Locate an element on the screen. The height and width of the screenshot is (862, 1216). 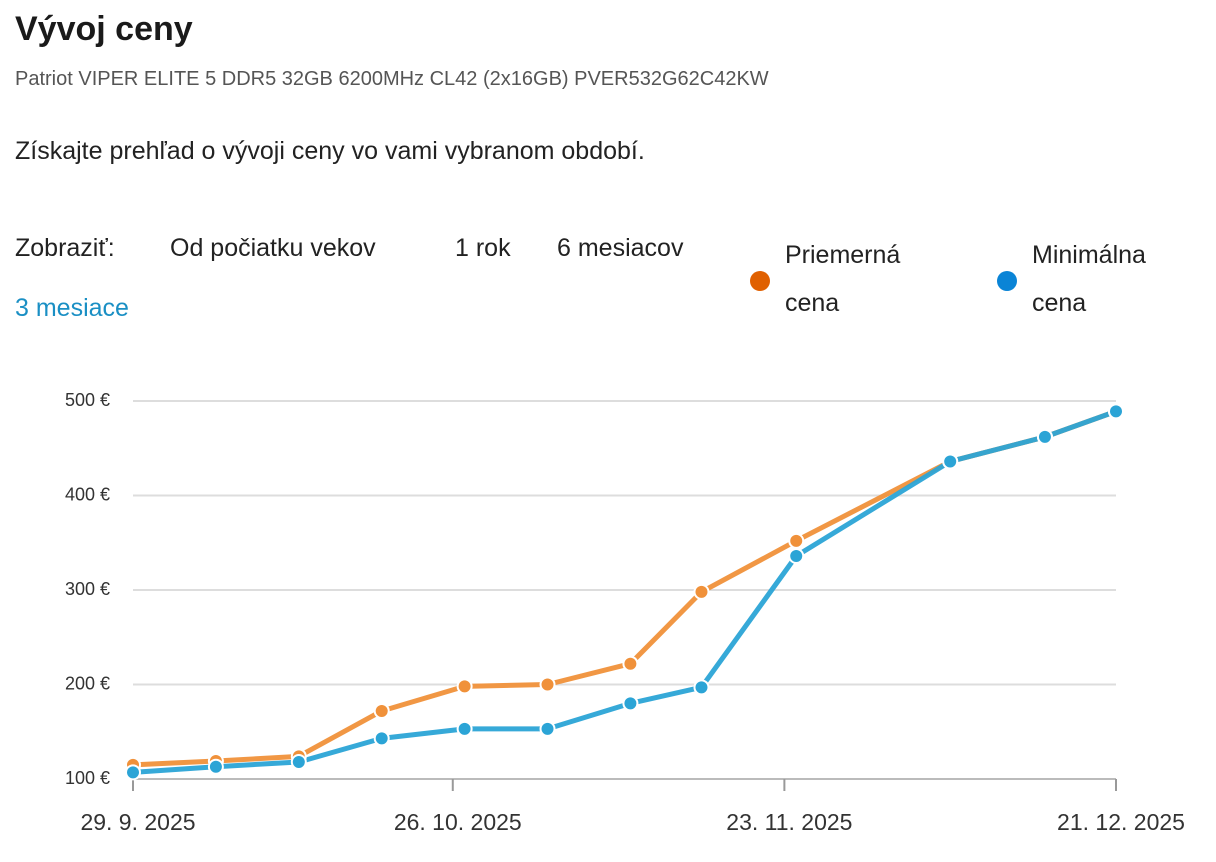
x-tick-label: 26. 10. 2025 is located at coordinates (458, 822).